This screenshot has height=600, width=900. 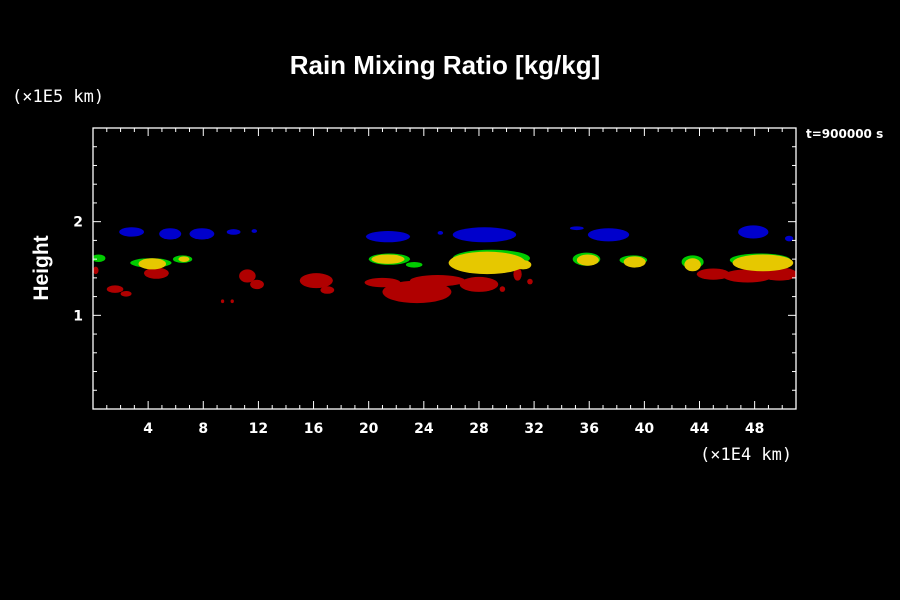 What do you see at coordinates (78, 316) in the screenshot?
I see `y-tick-label: 1` at bounding box center [78, 316].